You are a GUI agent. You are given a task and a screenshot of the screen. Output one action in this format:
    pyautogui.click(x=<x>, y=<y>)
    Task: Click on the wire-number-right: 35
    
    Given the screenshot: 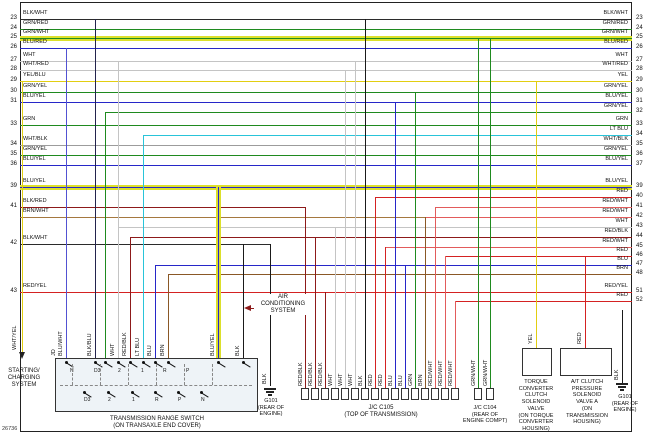 What is the action you would take?
    pyautogui.click(x=639, y=144)
    